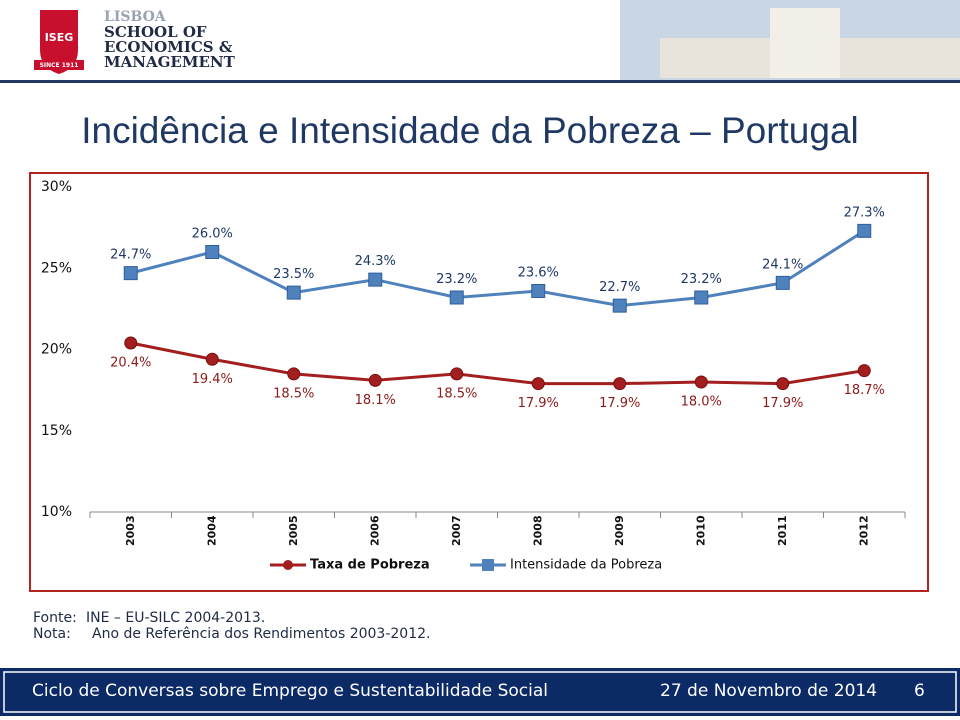  I want to click on data-label: 23.6%, so click(538, 273).